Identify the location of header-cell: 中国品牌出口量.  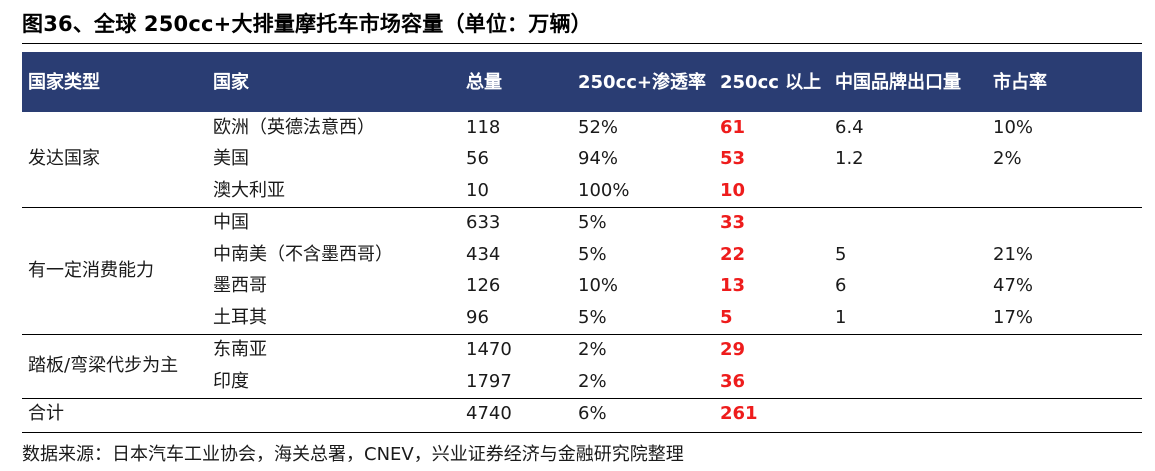
(898, 82).